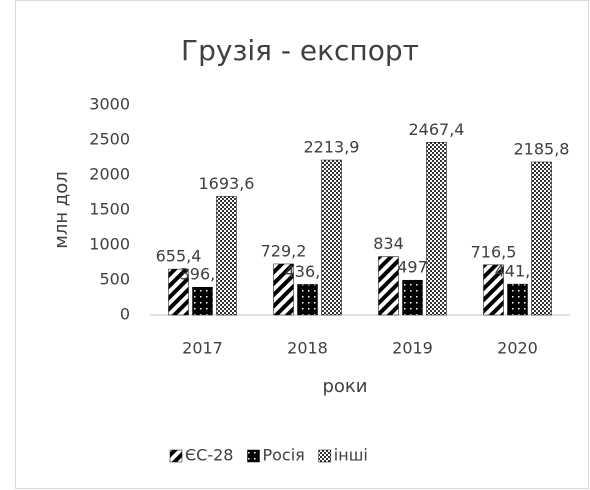 This screenshot has width=590, height=490. I want to click on value-label: 497, so click(412, 267).